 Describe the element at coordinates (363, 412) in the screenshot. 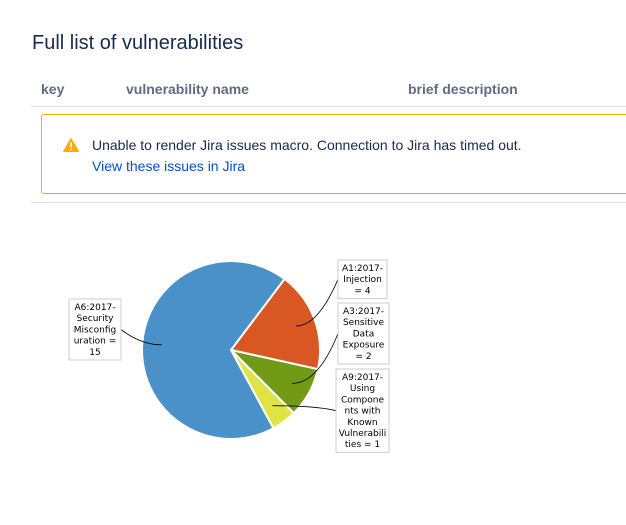

I see `pie-label-text: nts with` at that location.